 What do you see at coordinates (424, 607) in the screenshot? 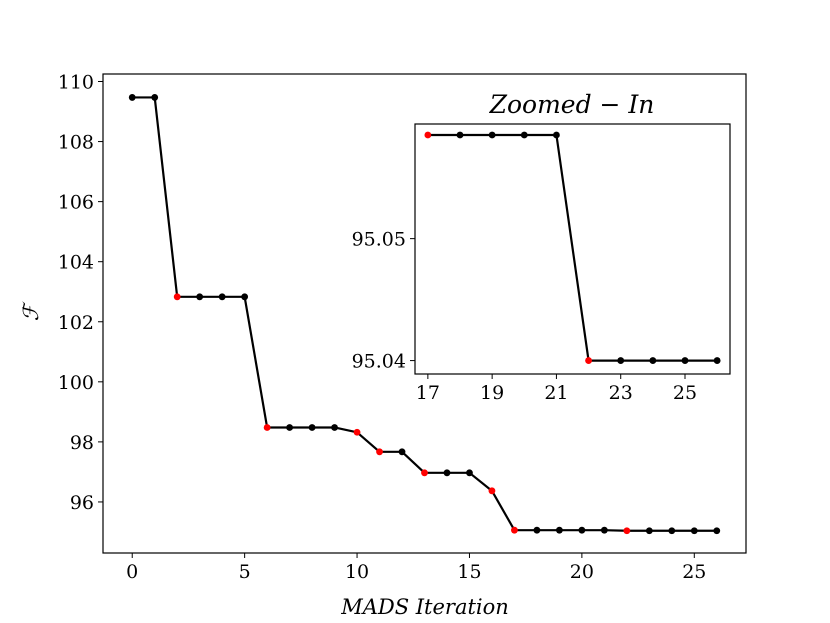
I see `x-axis-label: MADS Iteration` at bounding box center [424, 607].